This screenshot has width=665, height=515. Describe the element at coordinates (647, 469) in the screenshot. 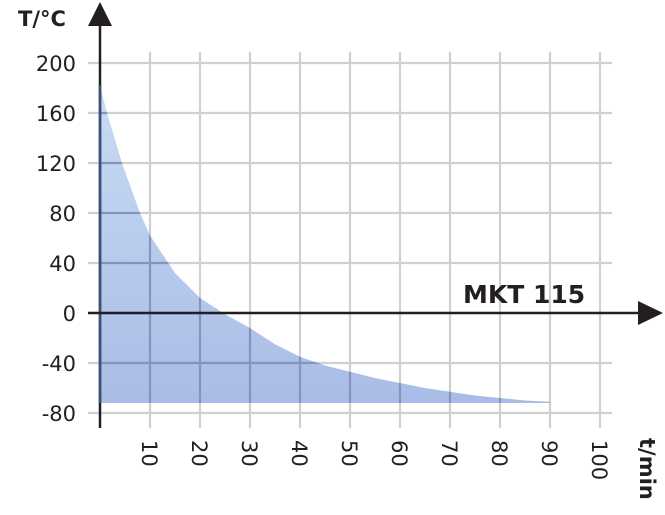

I see `x-axis-label: t/min` at that location.